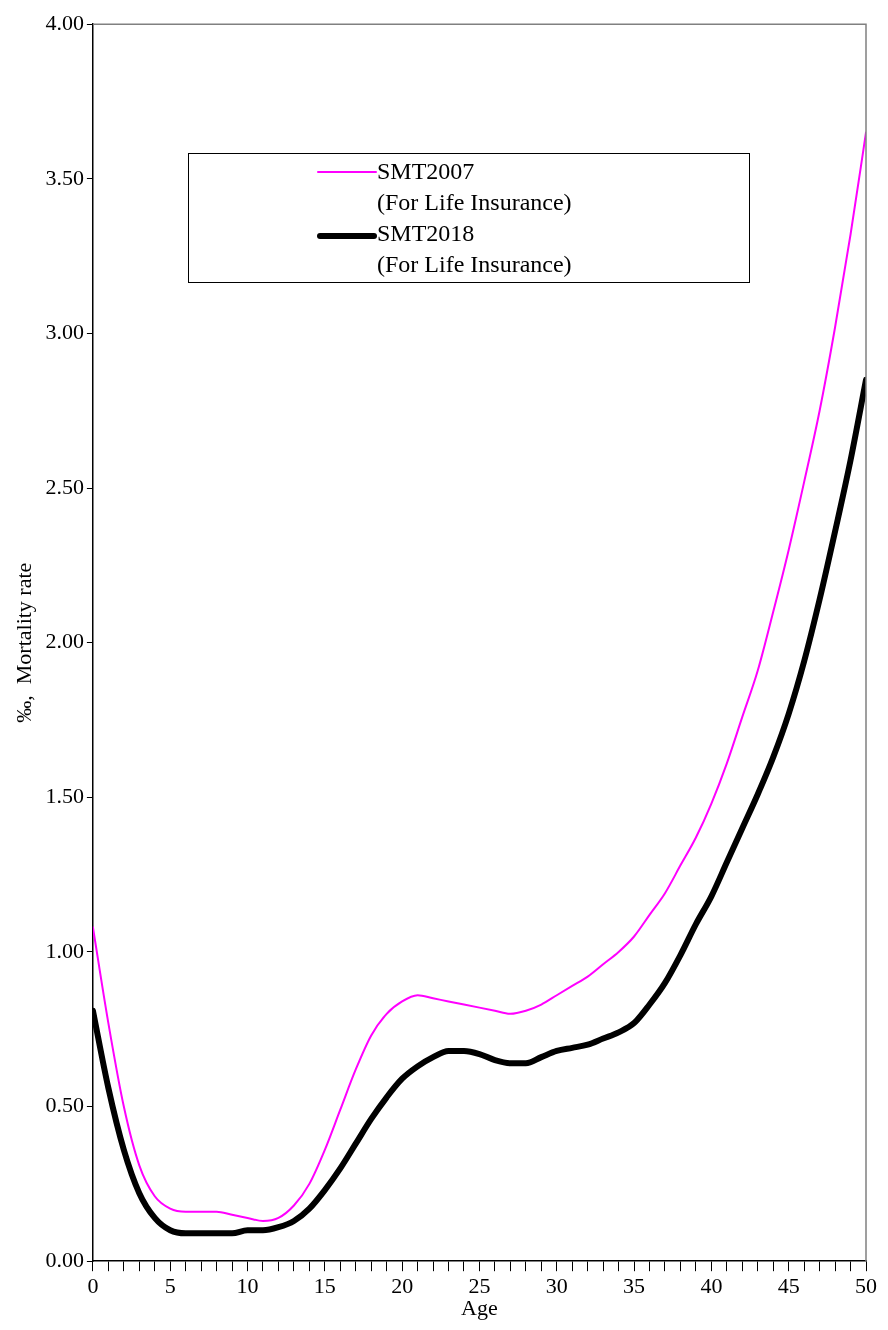  Describe the element at coordinates (788, 1286) in the screenshot. I see `x-tick-label: 45` at that location.